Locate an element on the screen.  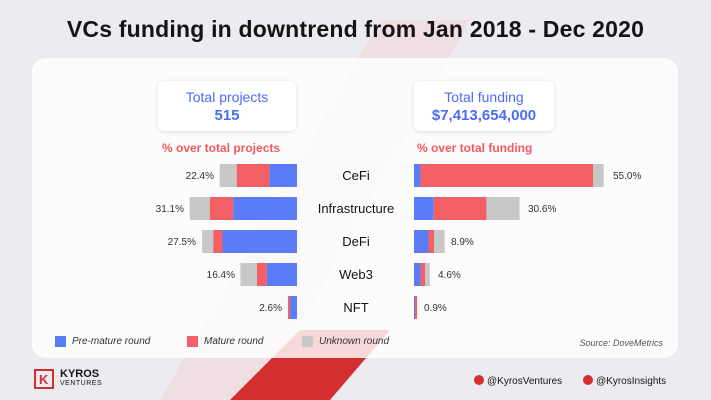
left-total-label: 2.6% is located at coordinates (270, 308).